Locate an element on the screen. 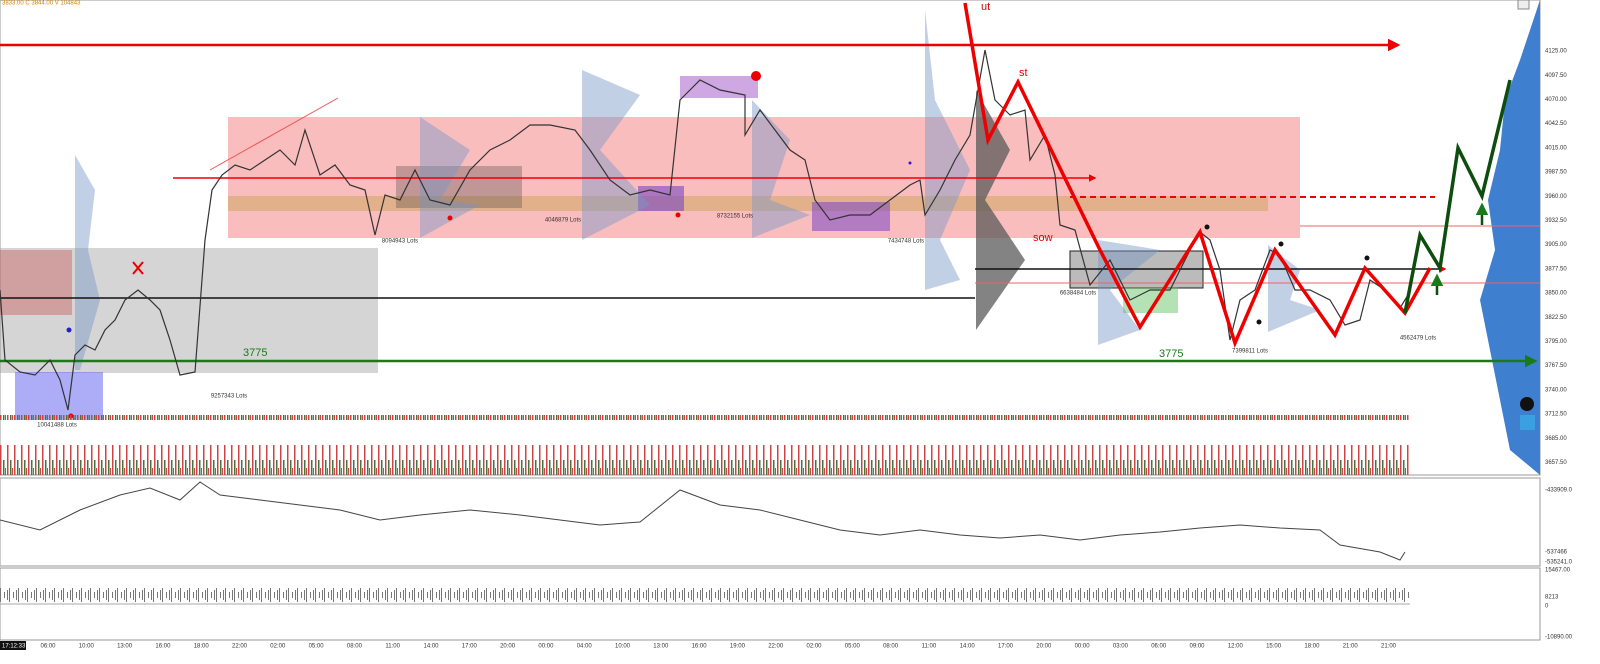 Image resolution: width=1600 pixels, height=664 pixels. price-label: 3877.50 is located at coordinates (1556, 269).